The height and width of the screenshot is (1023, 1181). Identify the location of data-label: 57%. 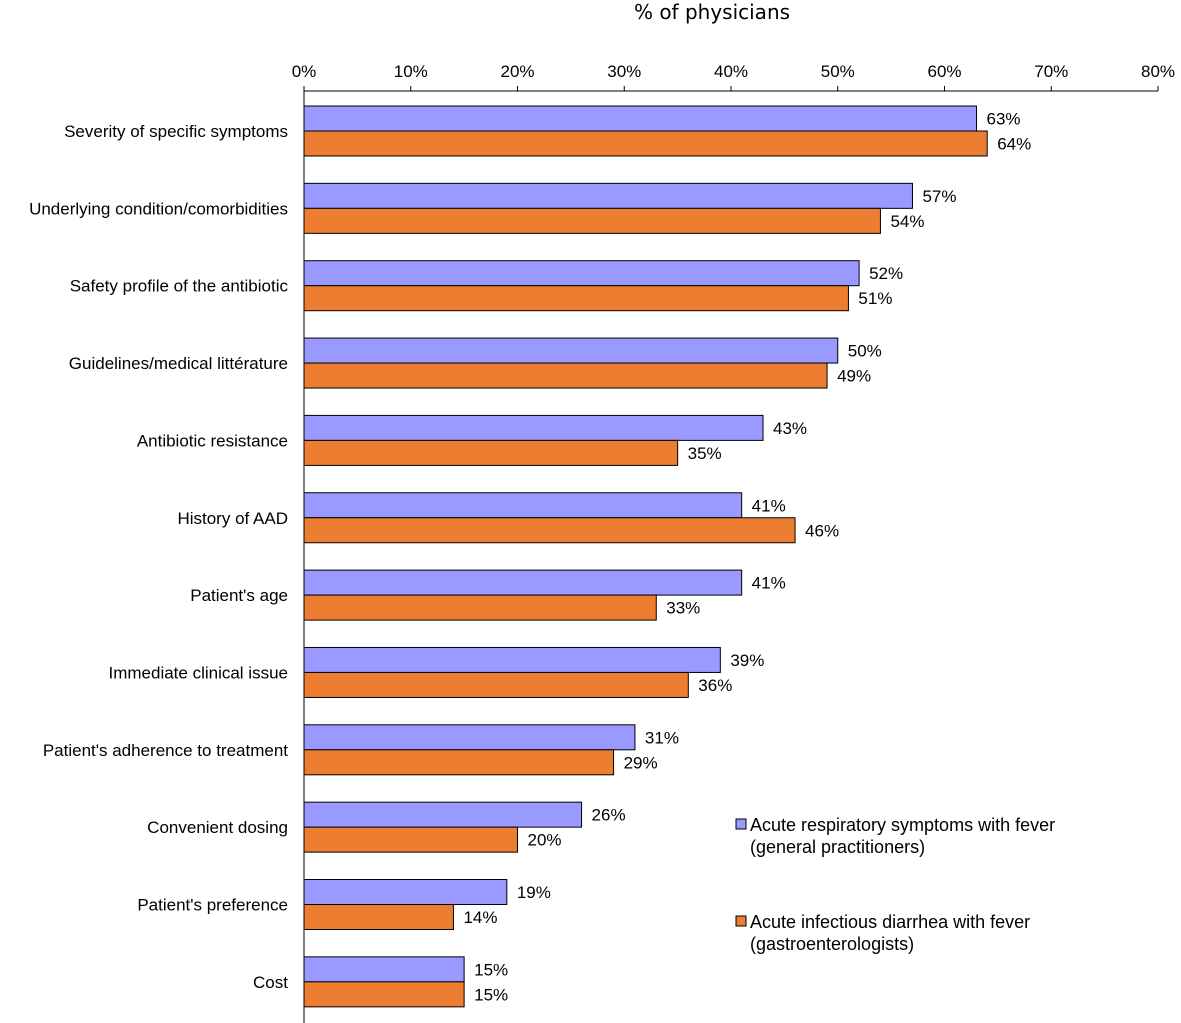
(939, 196).